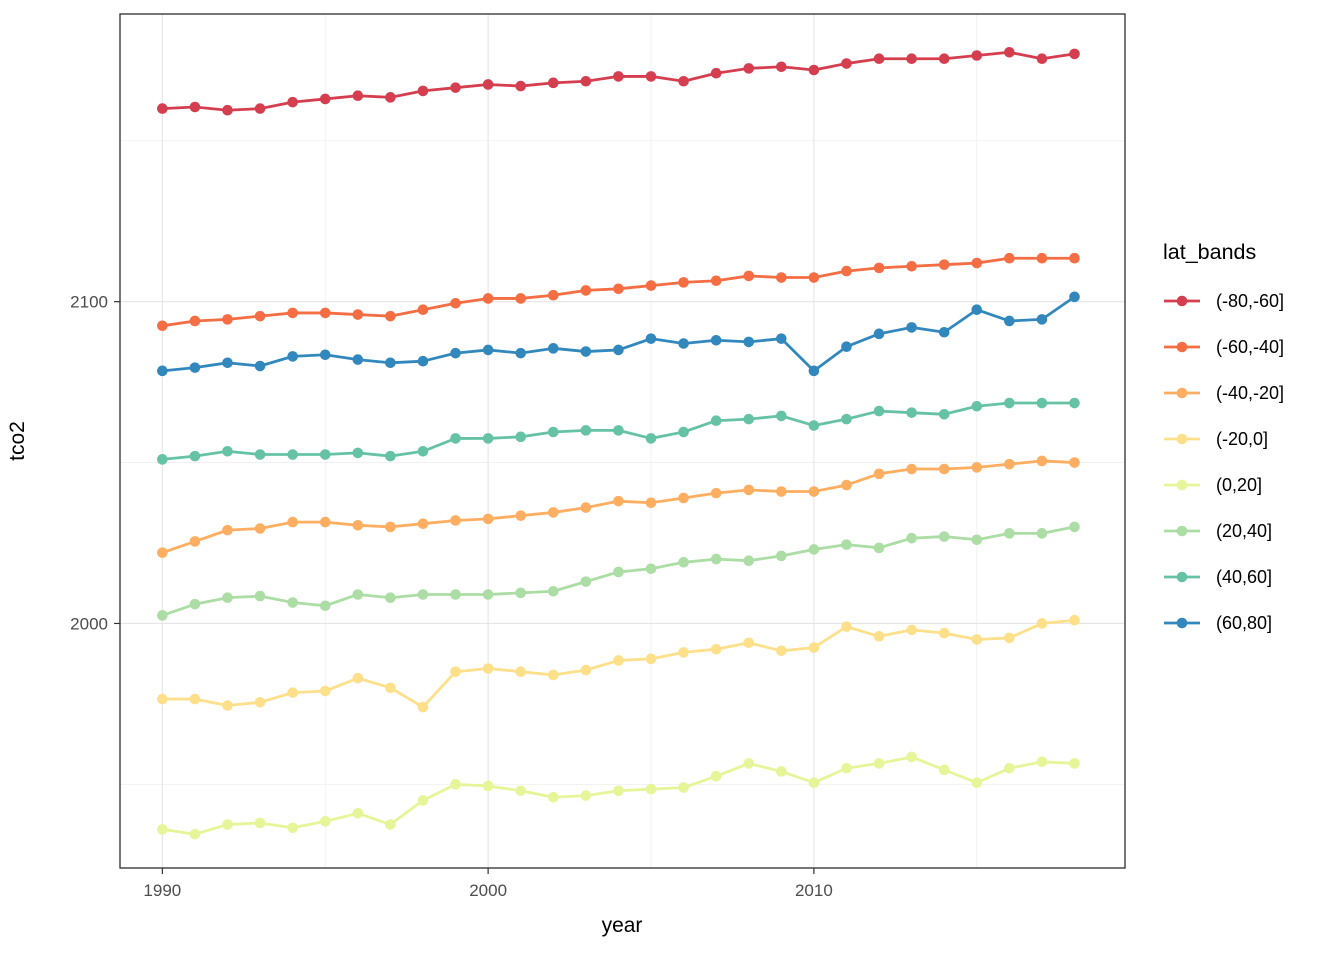 This screenshot has width=1344, height=960. What do you see at coordinates (162, 890) in the screenshot?
I see `x-tick-label: 1990` at bounding box center [162, 890].